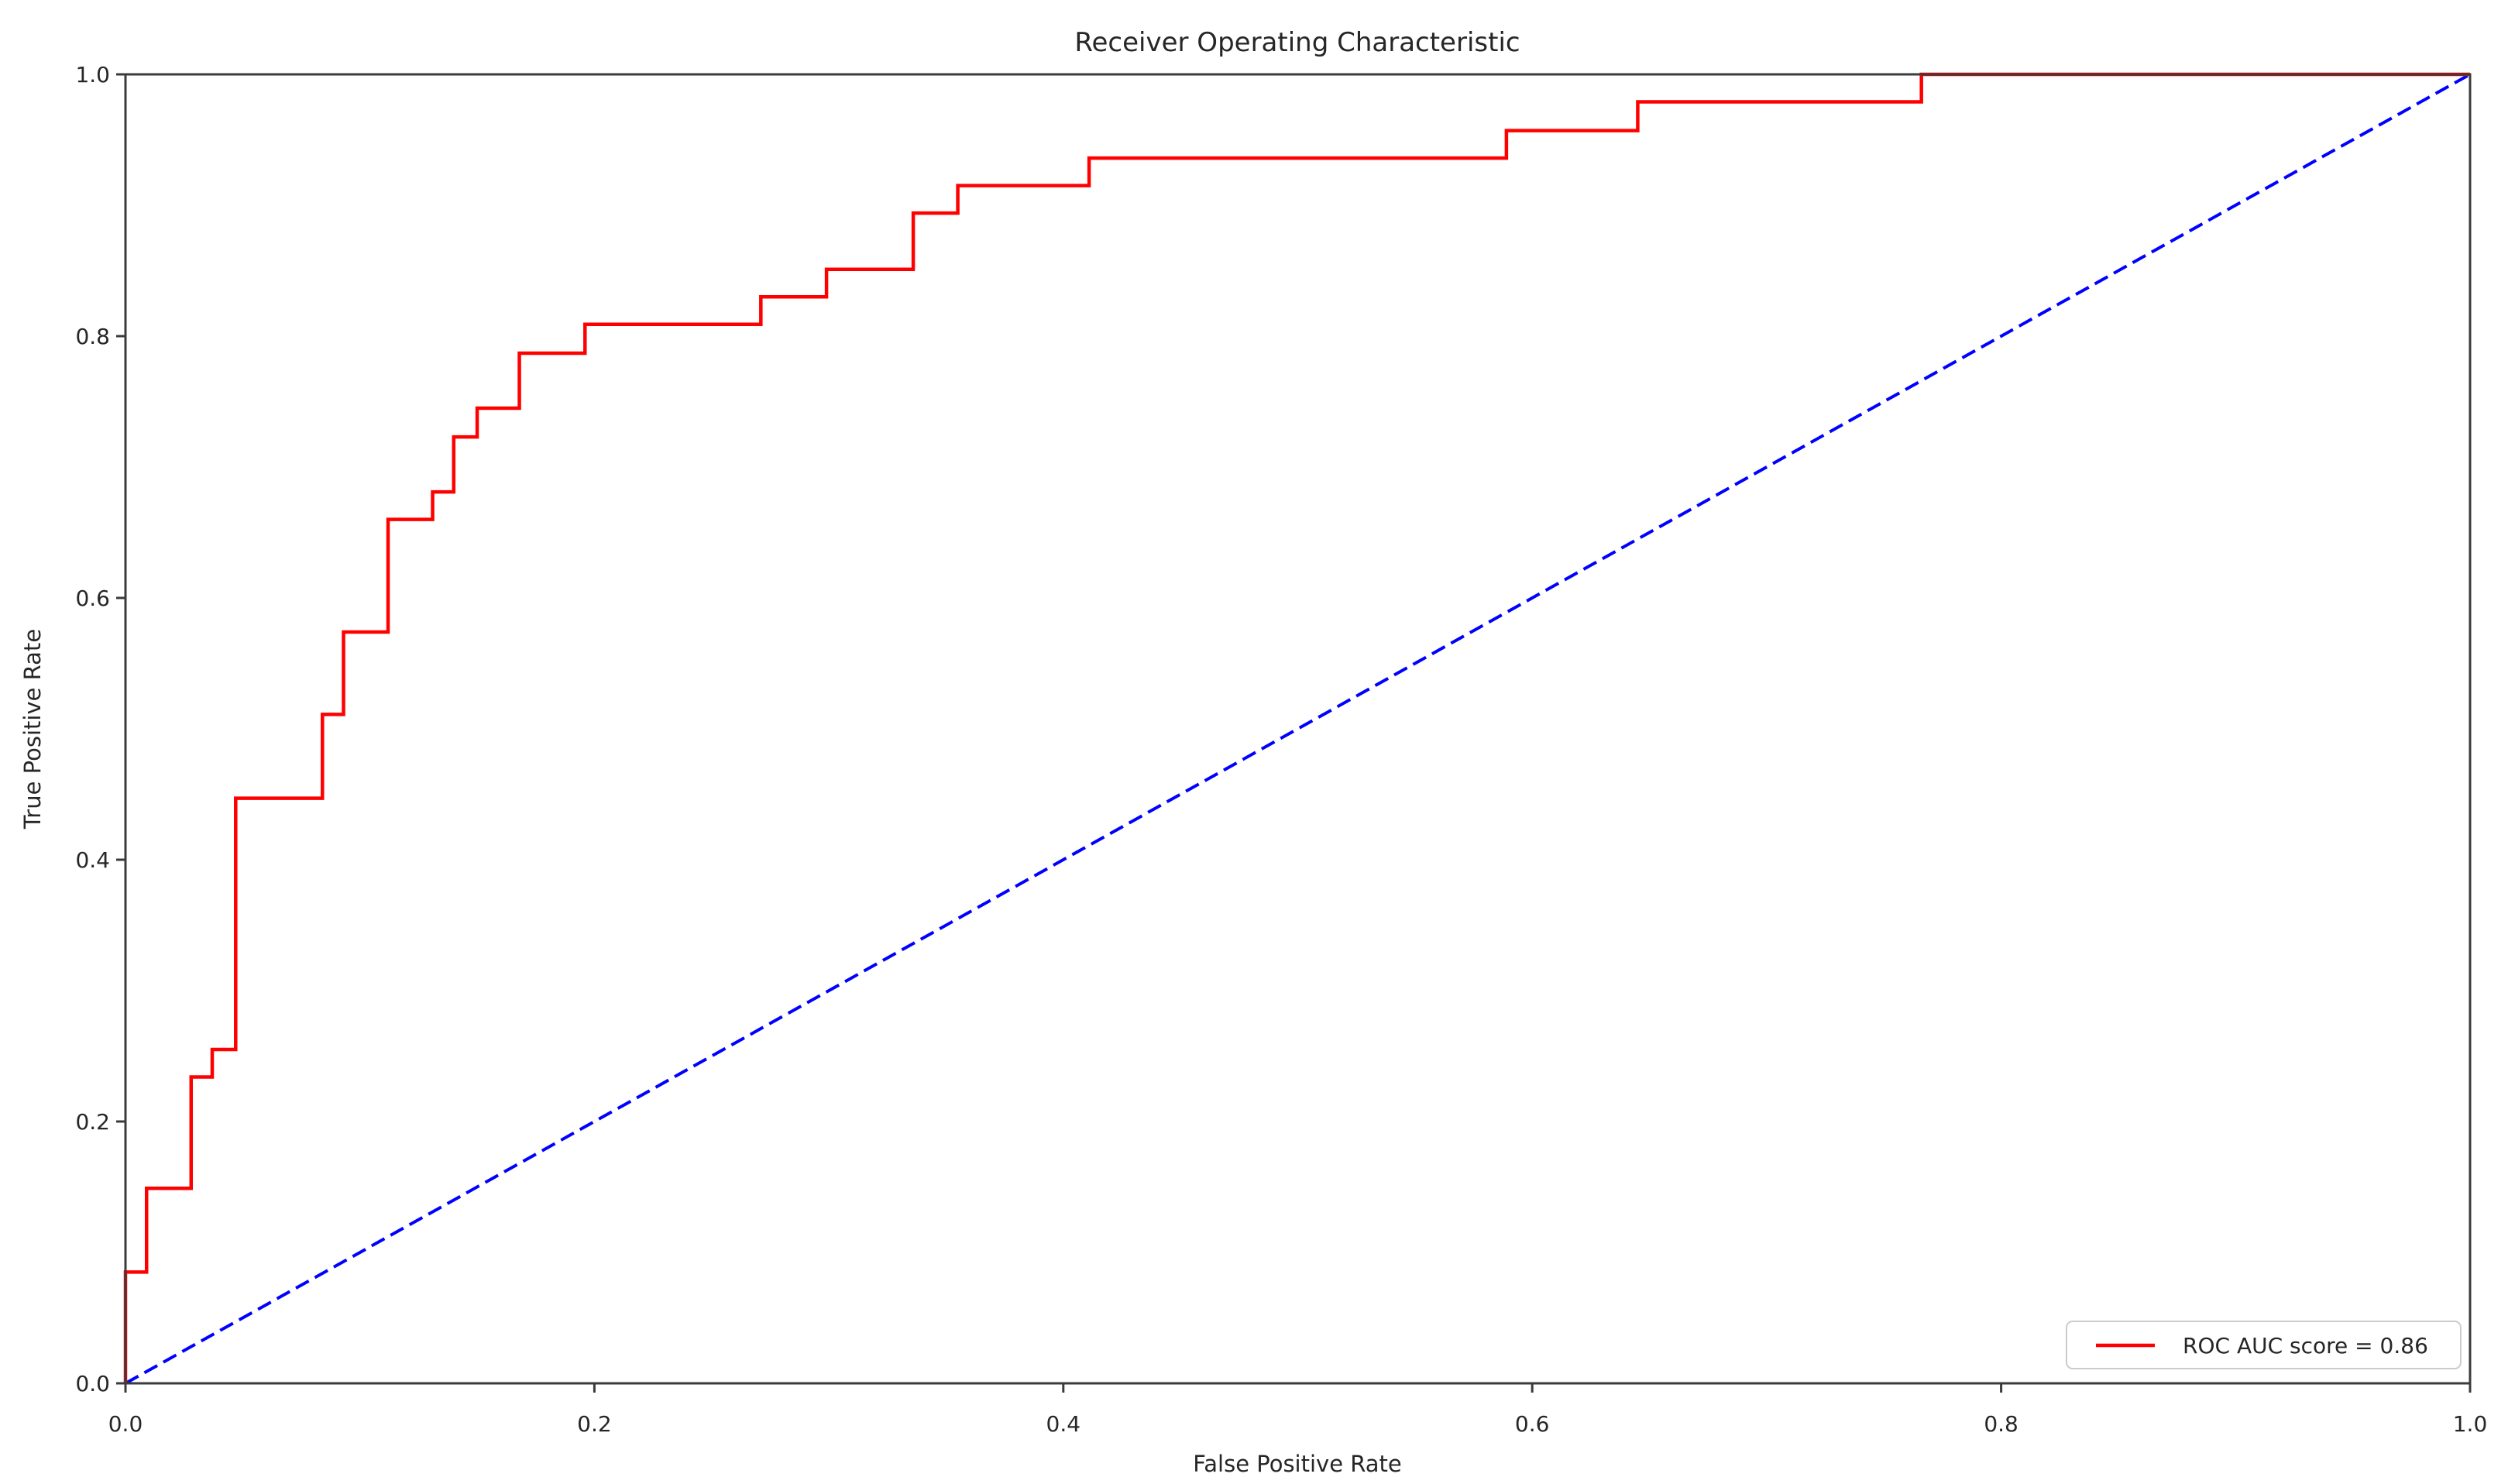  I want to click on x-tick-label: 0.8, so click(2001, 1424).